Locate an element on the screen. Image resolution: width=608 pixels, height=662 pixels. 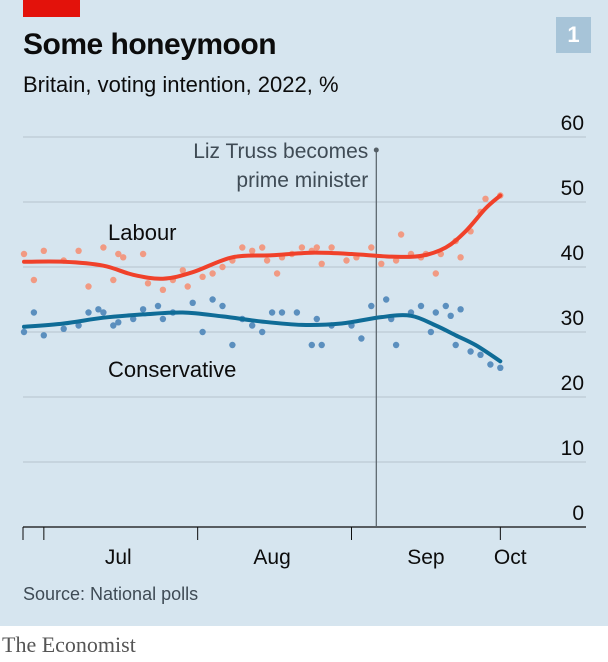
y-tick-label-0: 0 is located at coordinates (578, 513).